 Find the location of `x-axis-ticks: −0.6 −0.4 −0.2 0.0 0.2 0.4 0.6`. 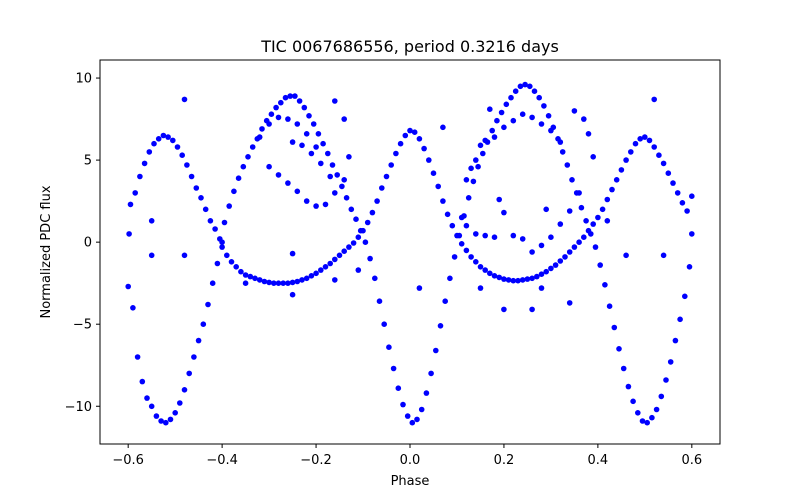

x-axis-ticks: −0.6 −0.4 −0.2 0.0 0.2 0.4 0.6 is located at coordinates (407, 456).